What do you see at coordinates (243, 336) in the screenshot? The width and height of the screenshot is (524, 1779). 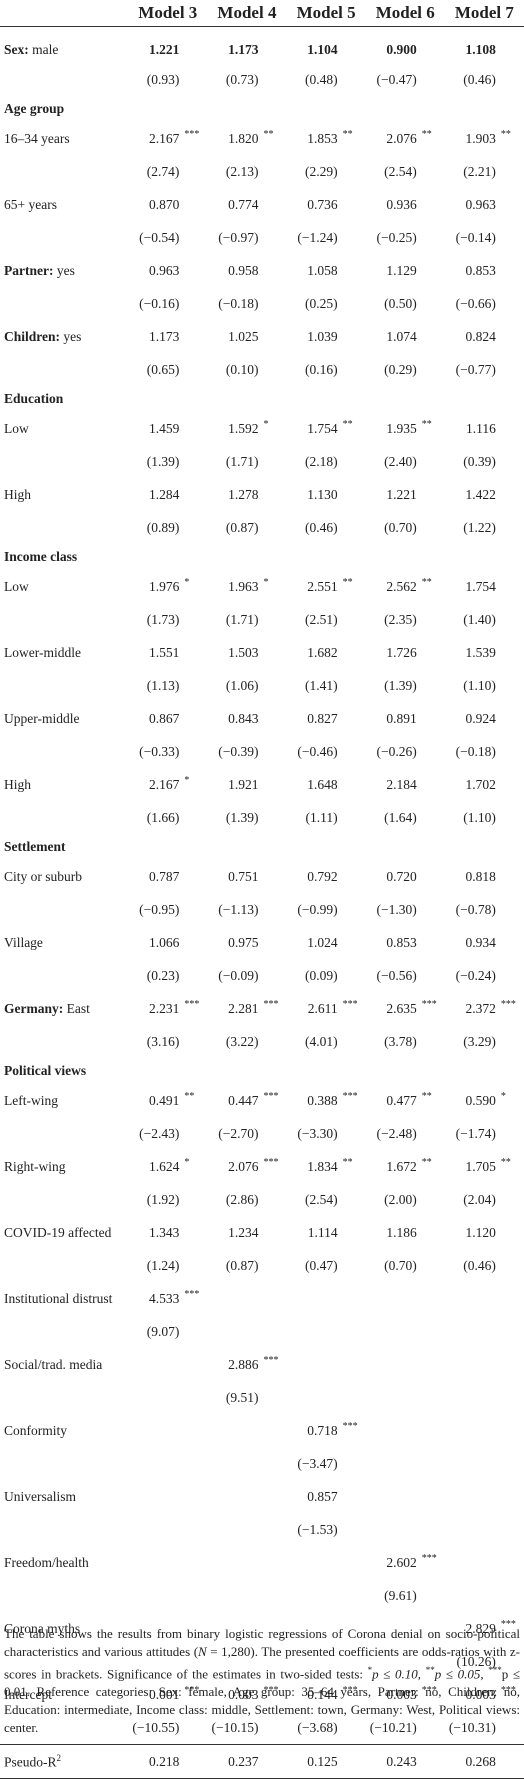 I see `coefficient: 1.025` at bounding box center [243, 336].